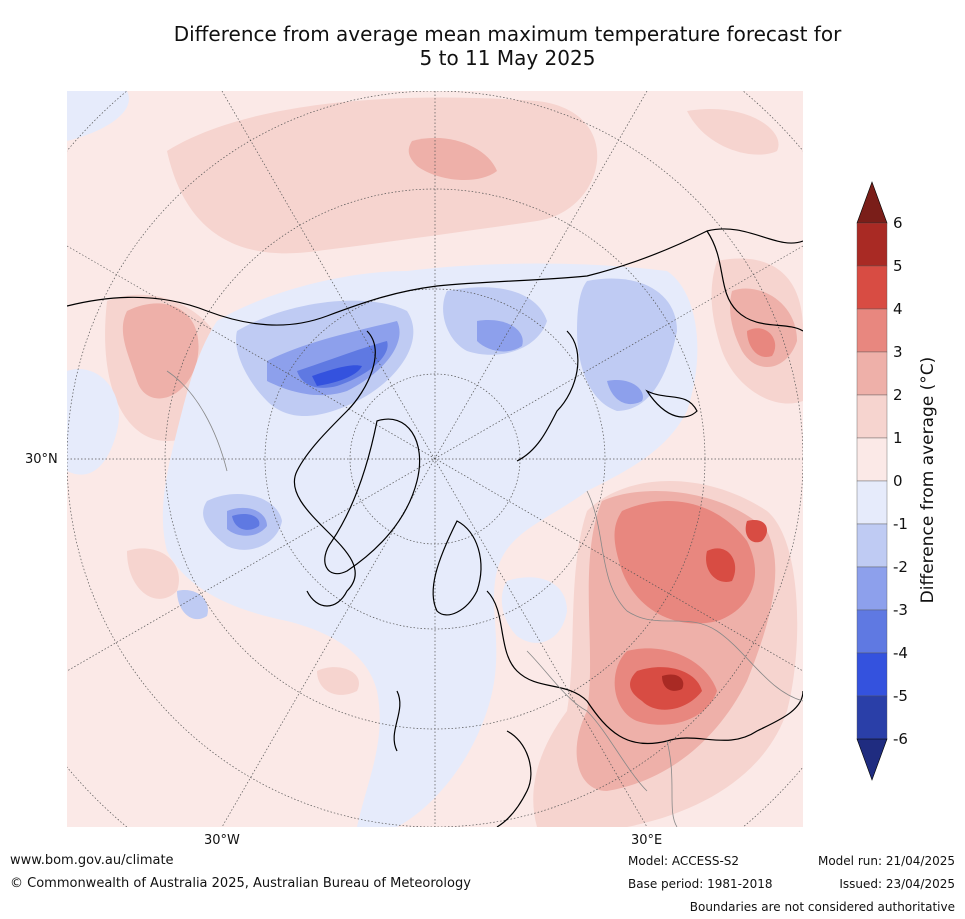  Describe the element at coordinates (898, 223) in the screenshot. I see `colorbar-tick-label: 6` at that location.